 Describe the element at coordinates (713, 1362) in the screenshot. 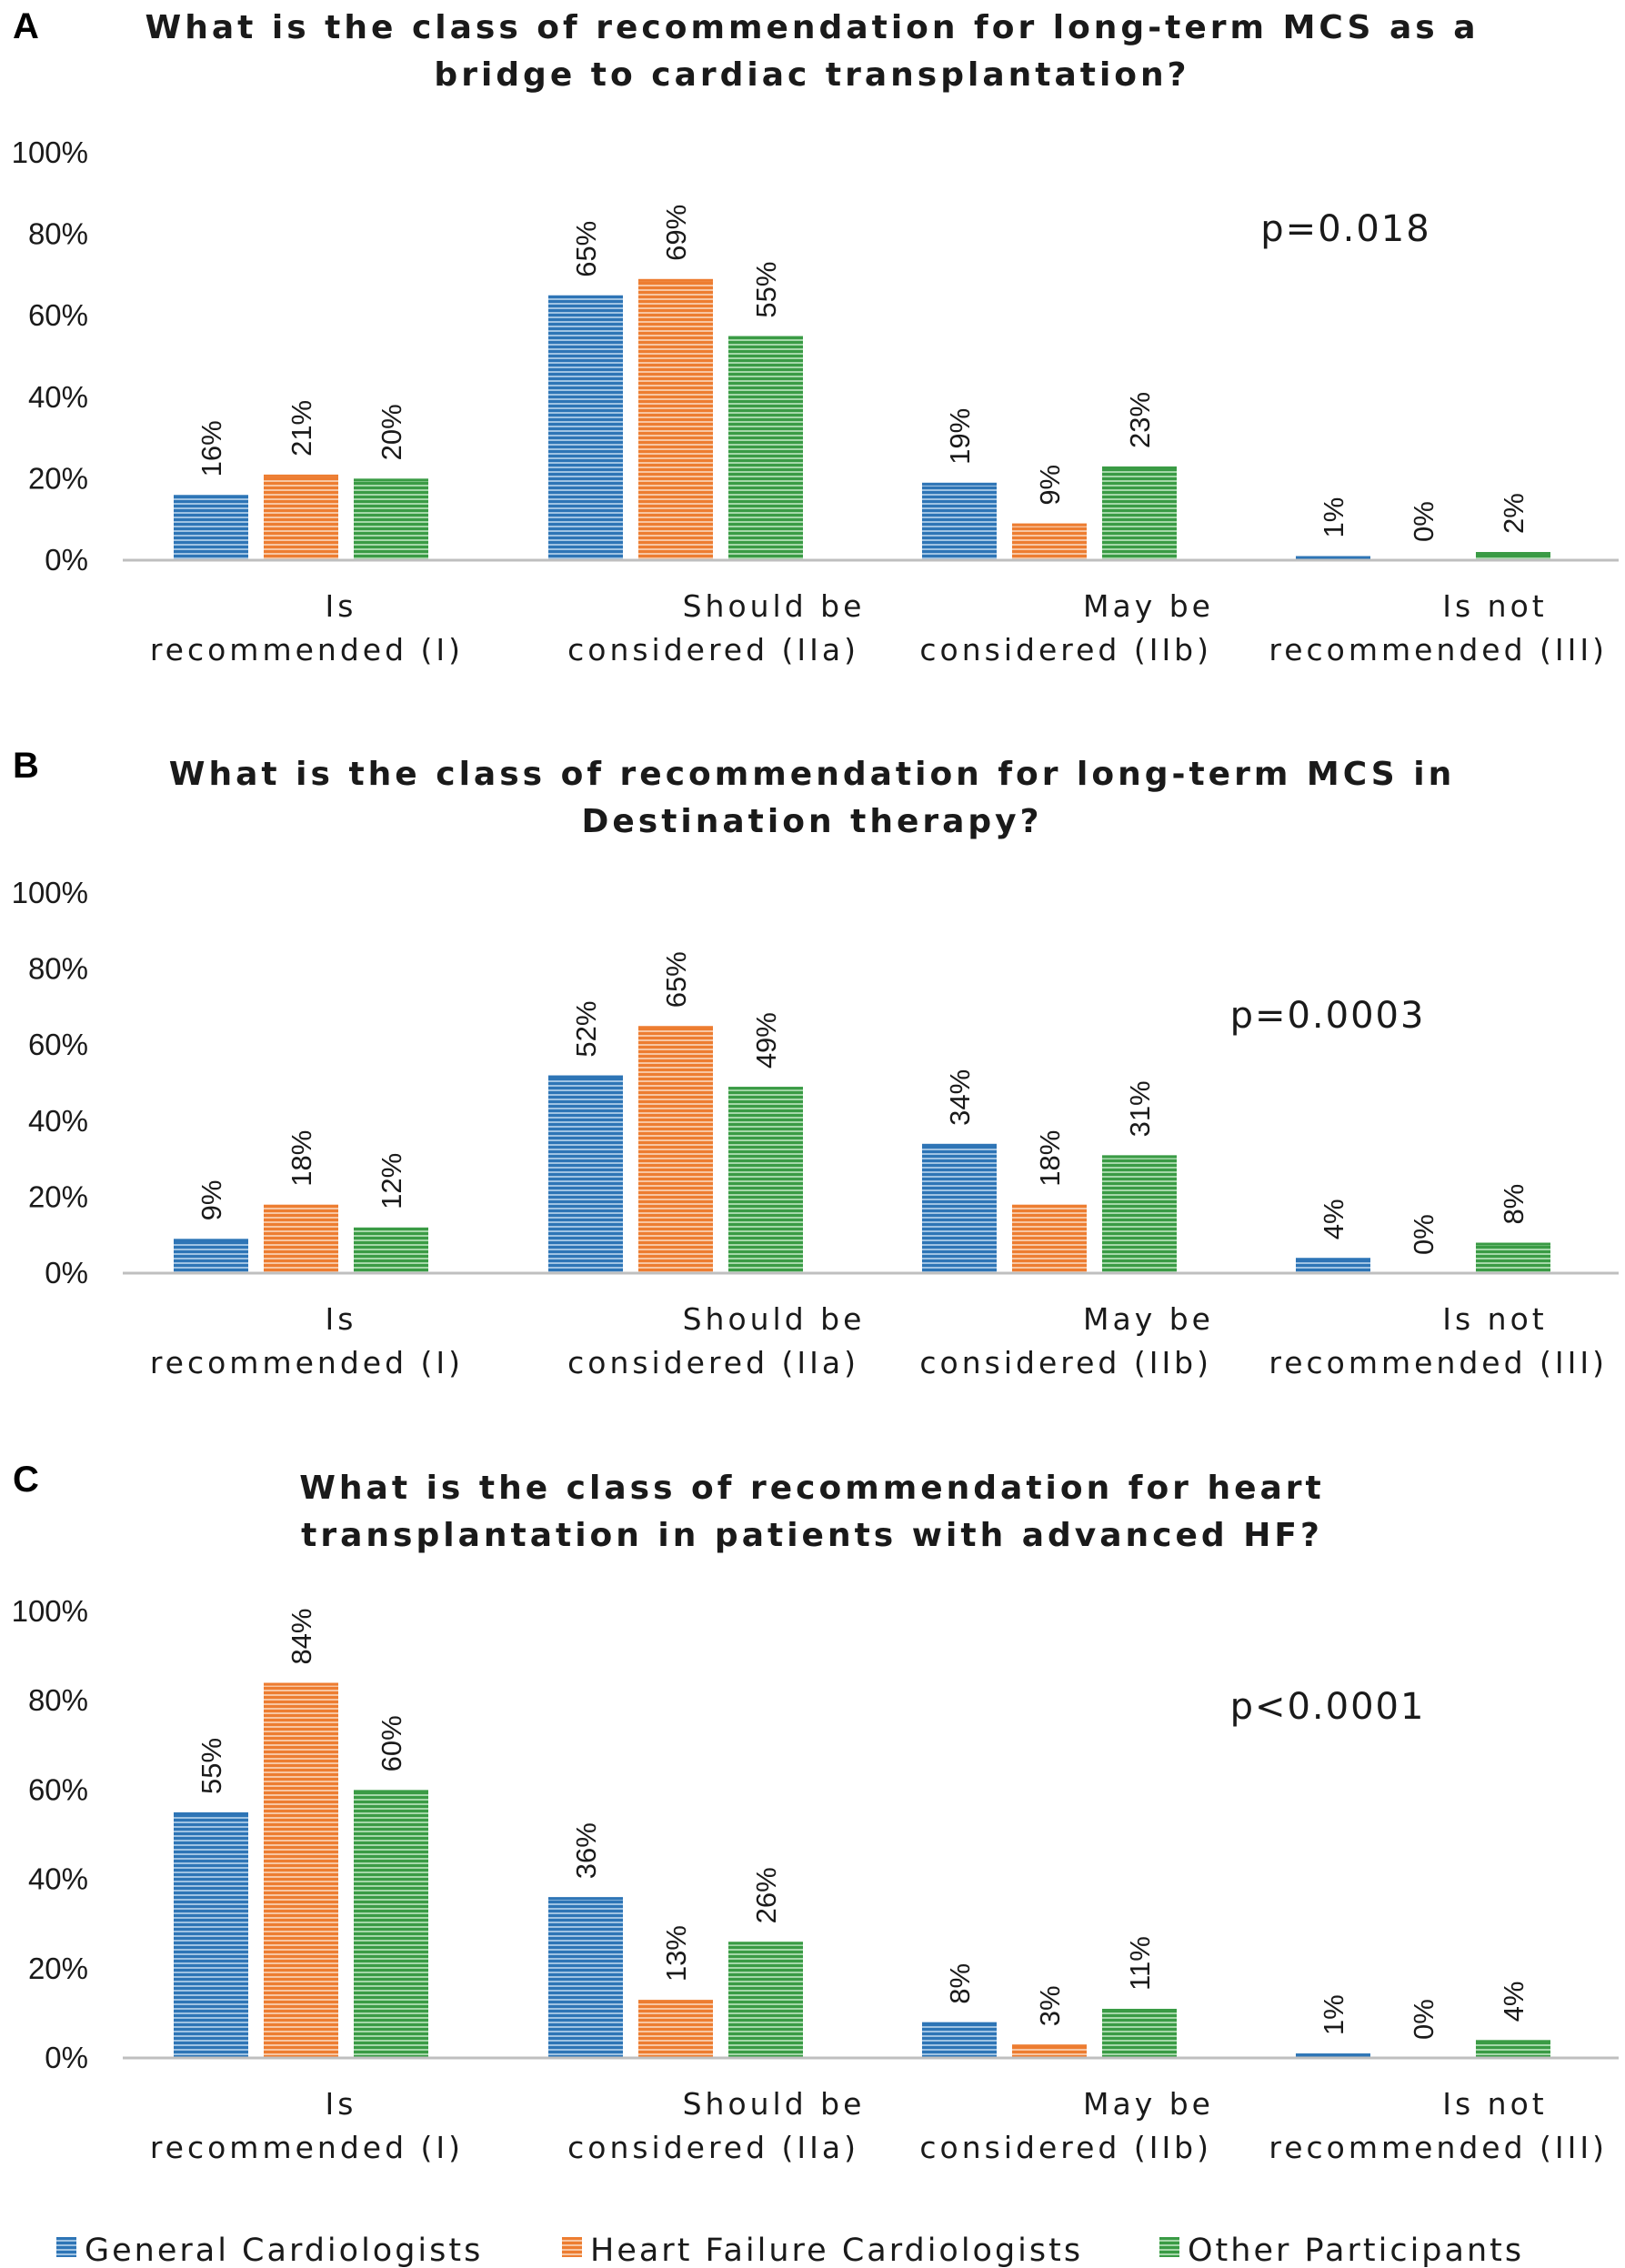

I see `category-label: considered (IIa)` at that location.